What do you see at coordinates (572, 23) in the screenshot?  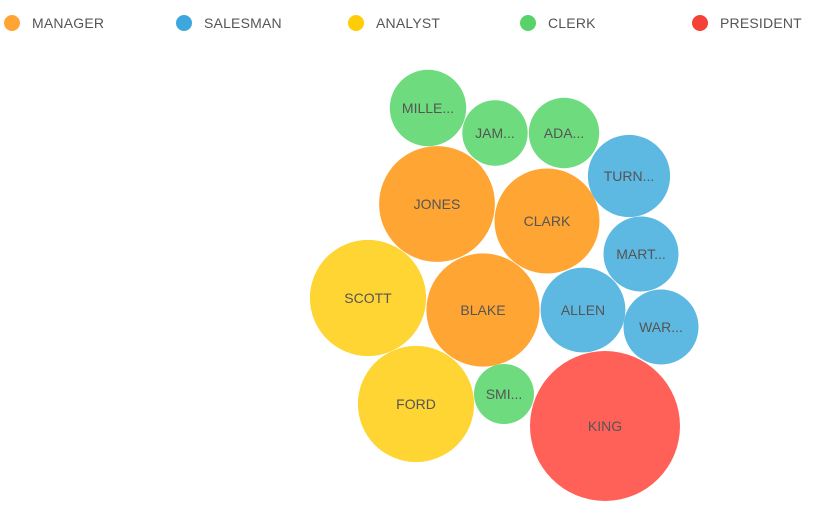 I see `legend-label-clerk: CLERK` at bounding box center [572, 23].